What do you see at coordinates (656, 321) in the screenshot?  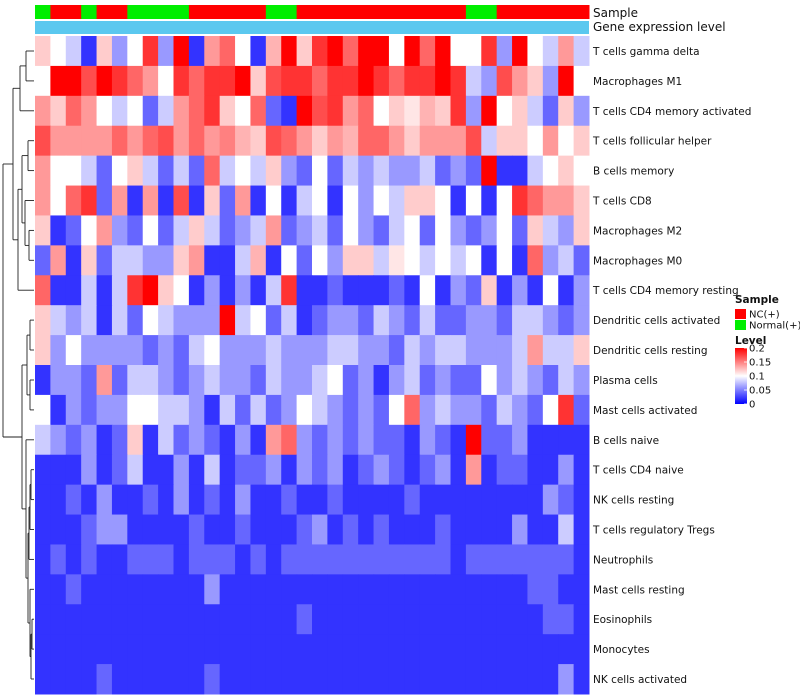 I see `row-label: Dendritic cells activated` at bounding box center [656, 321].